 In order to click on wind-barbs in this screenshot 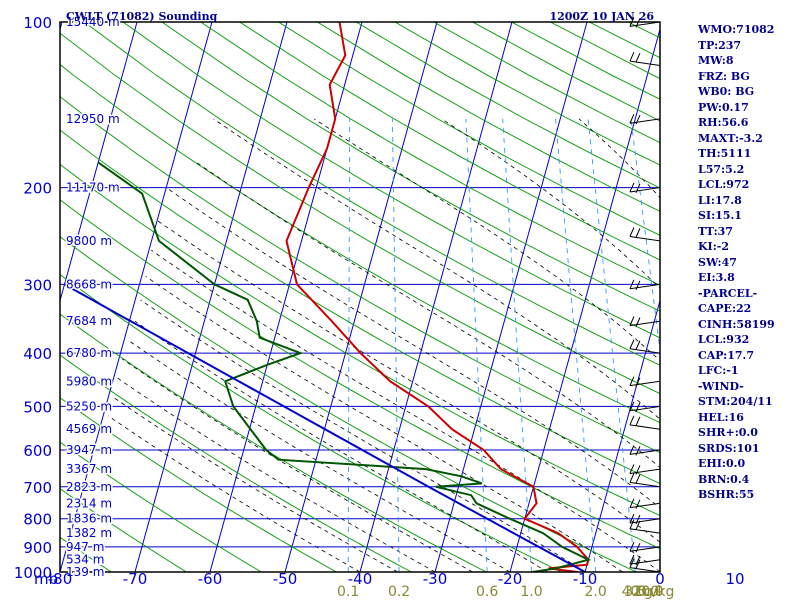, I will do `click(645, 295)`.